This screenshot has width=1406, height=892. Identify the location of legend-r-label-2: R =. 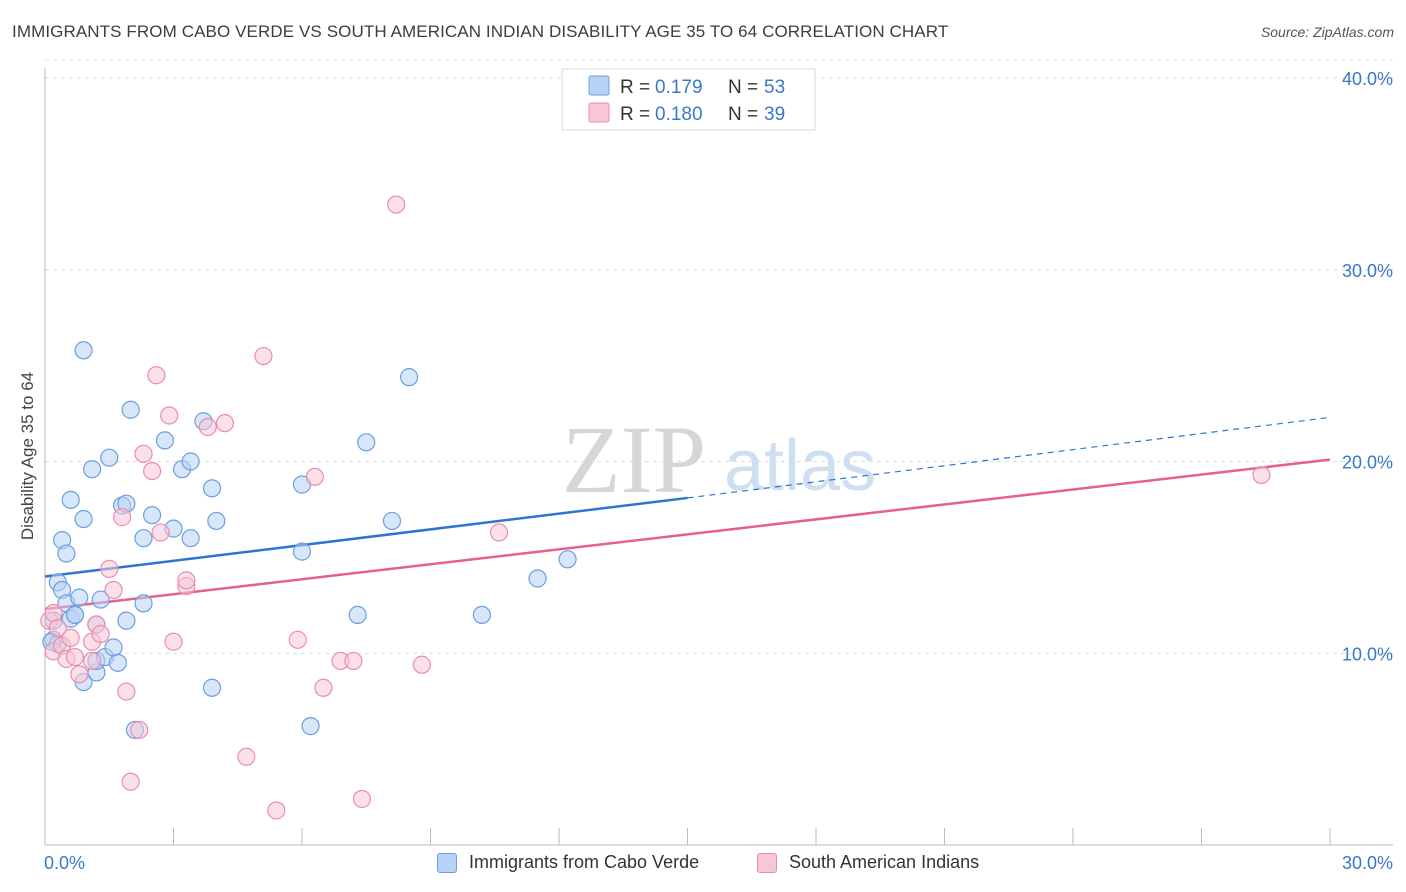
(635, 114).